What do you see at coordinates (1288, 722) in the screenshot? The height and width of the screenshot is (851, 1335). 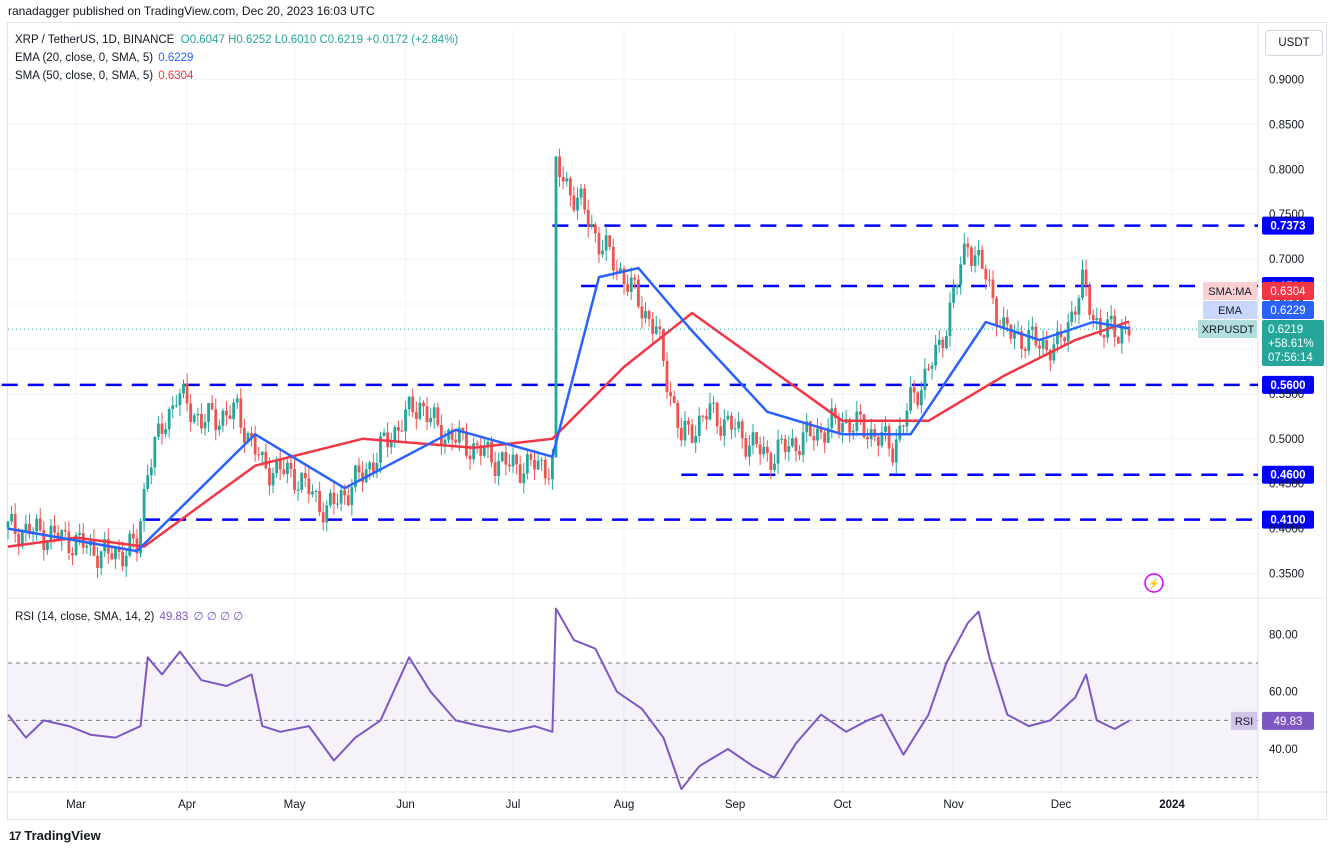 I see `rsi-value-tag-label: 49.83` at bounding box center [1288, 722].